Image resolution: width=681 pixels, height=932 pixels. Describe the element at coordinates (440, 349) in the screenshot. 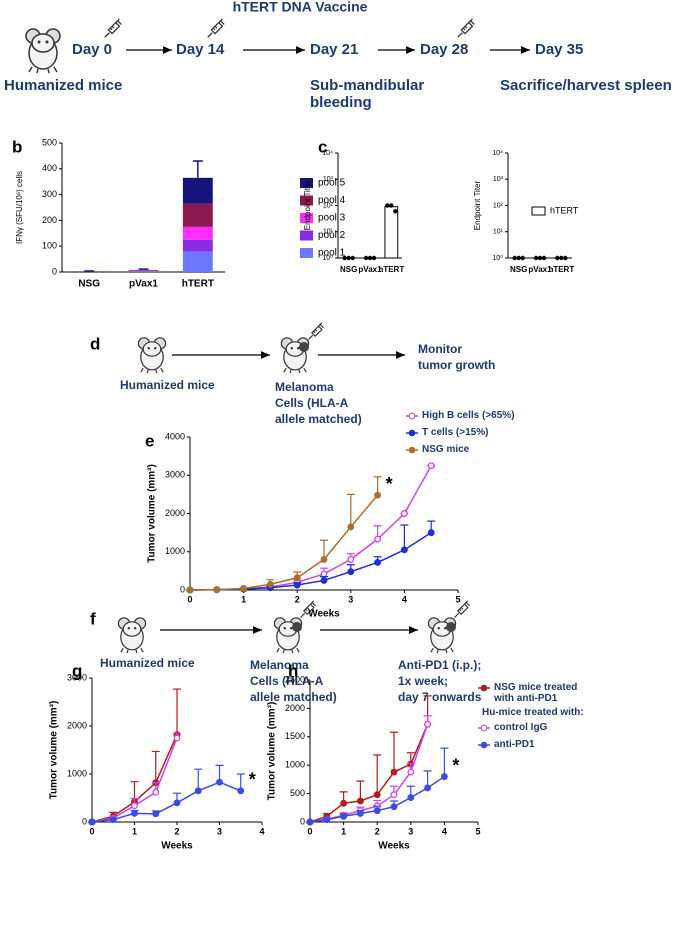

I see `step-label: Monitor` at that location.